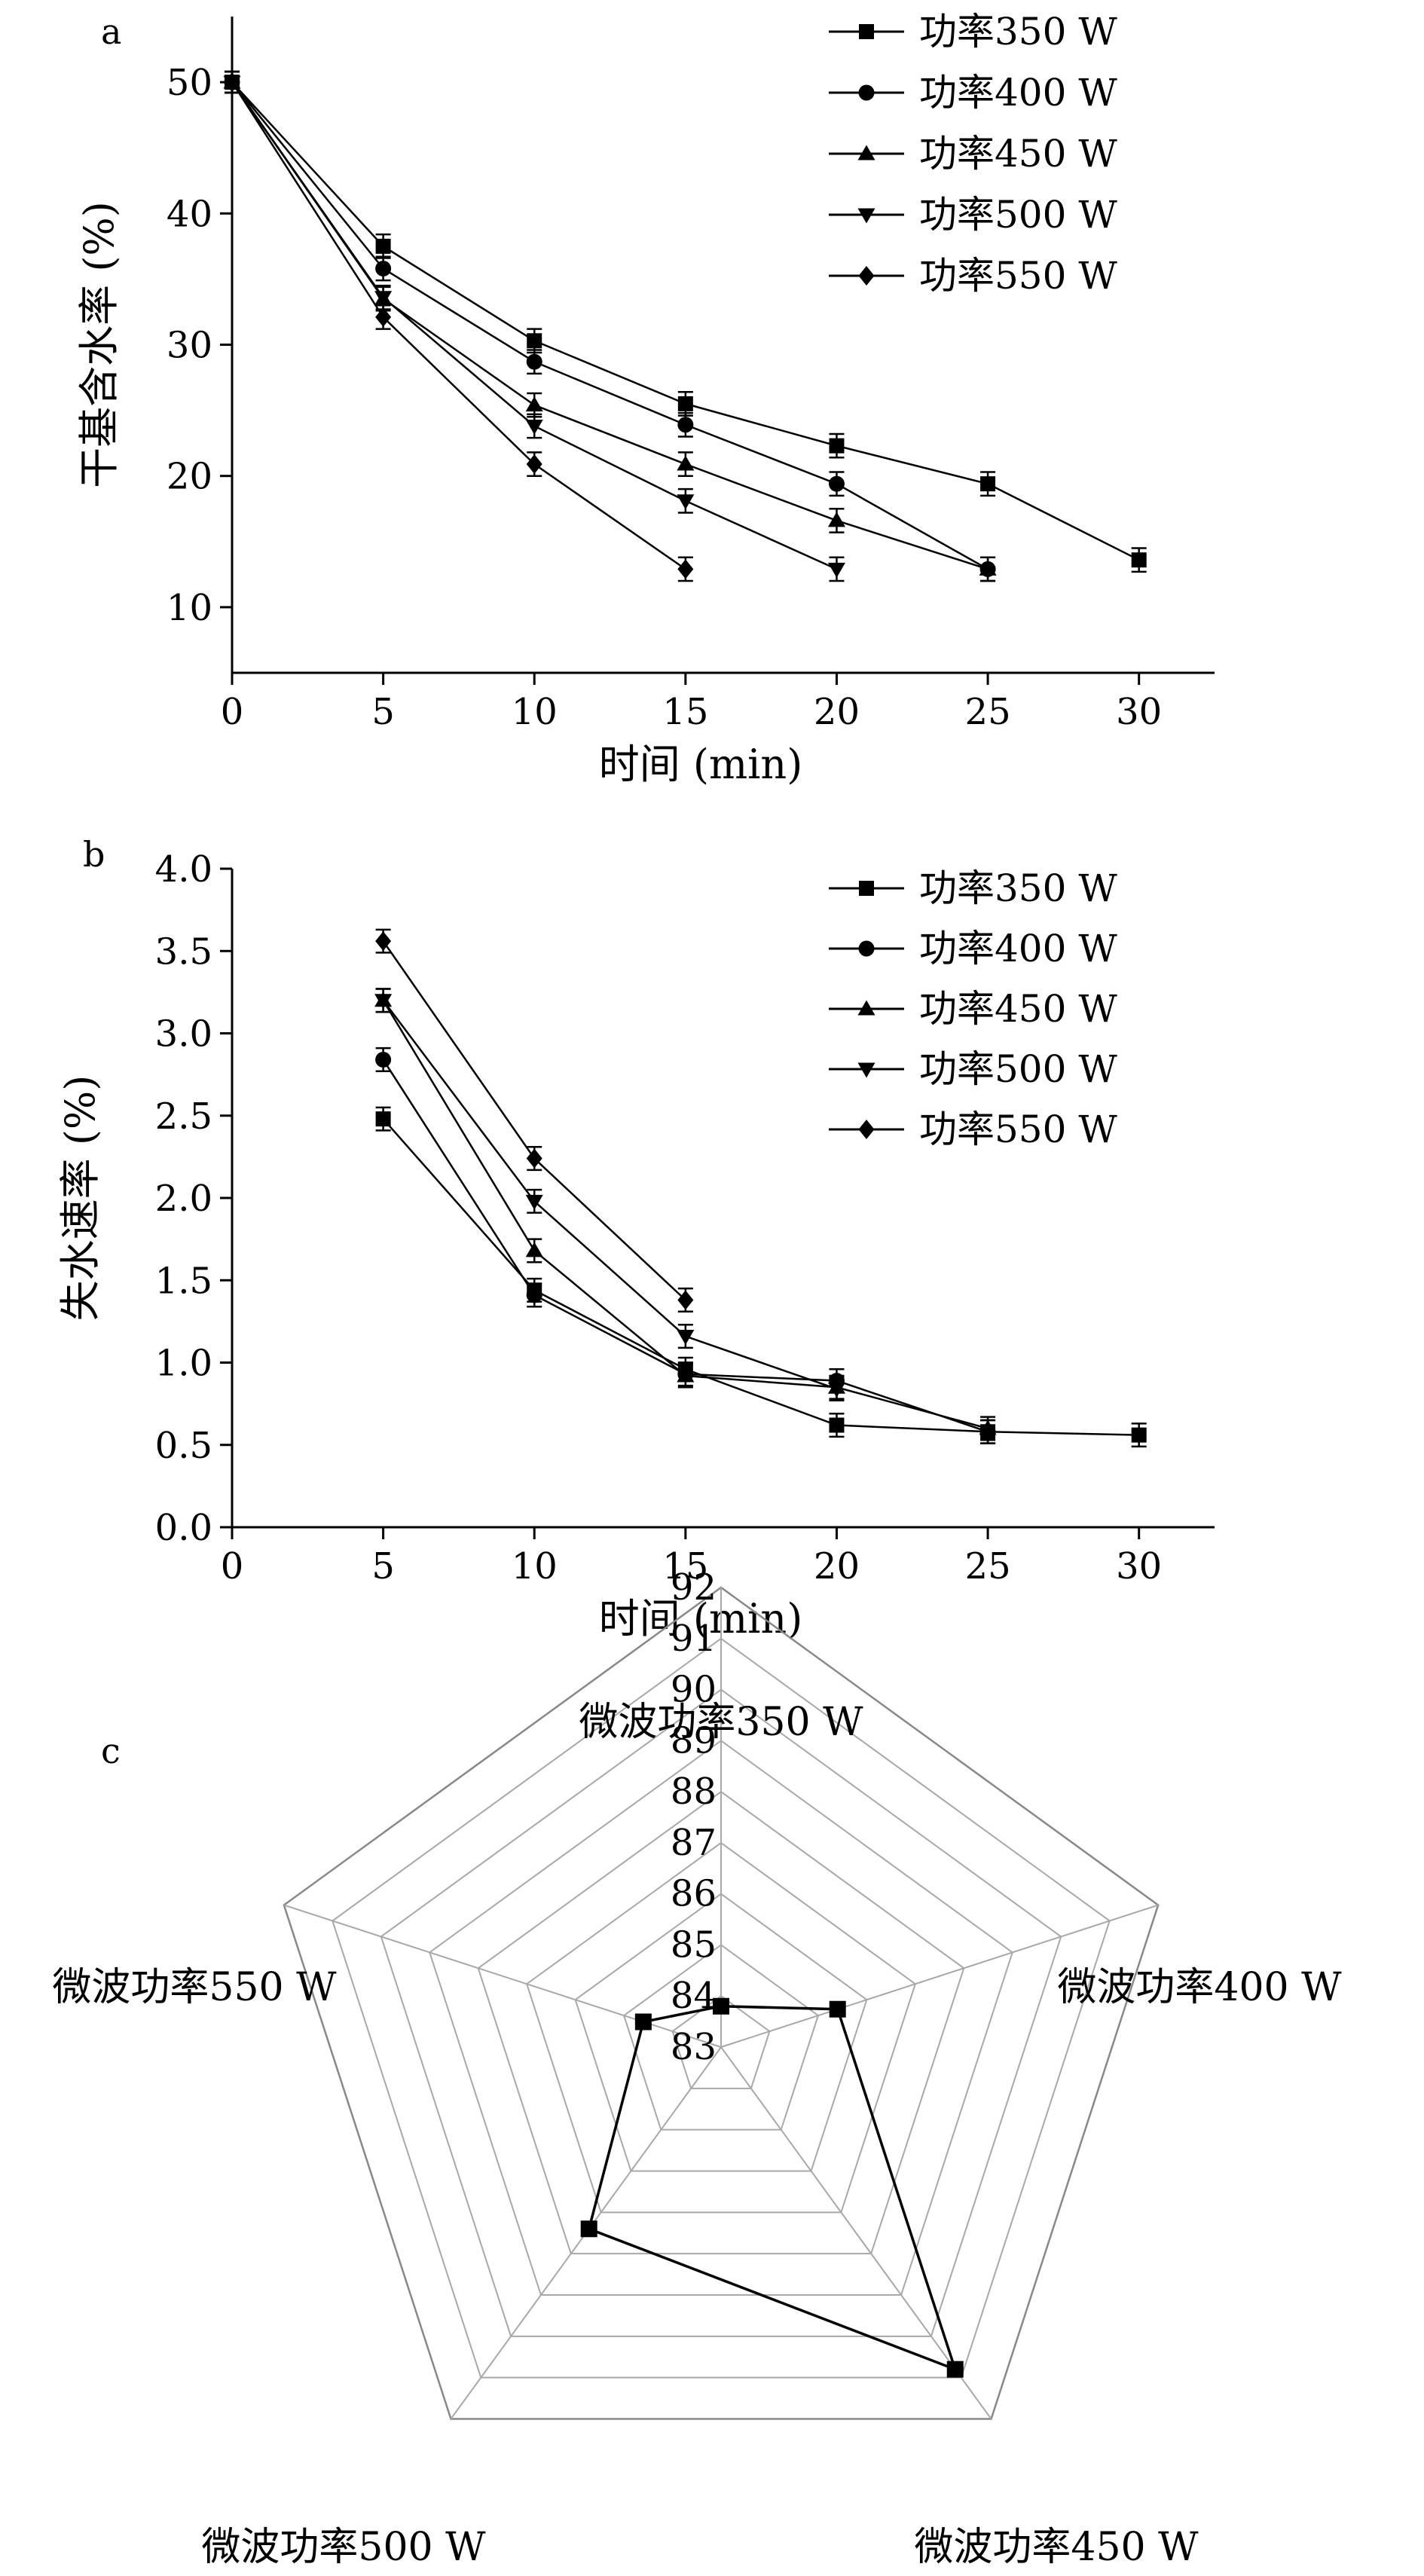 Image resolution: width=1424 pixels, height=2576 pixels. I want to click on y-tick-label: 4.0, so click(184, 869).